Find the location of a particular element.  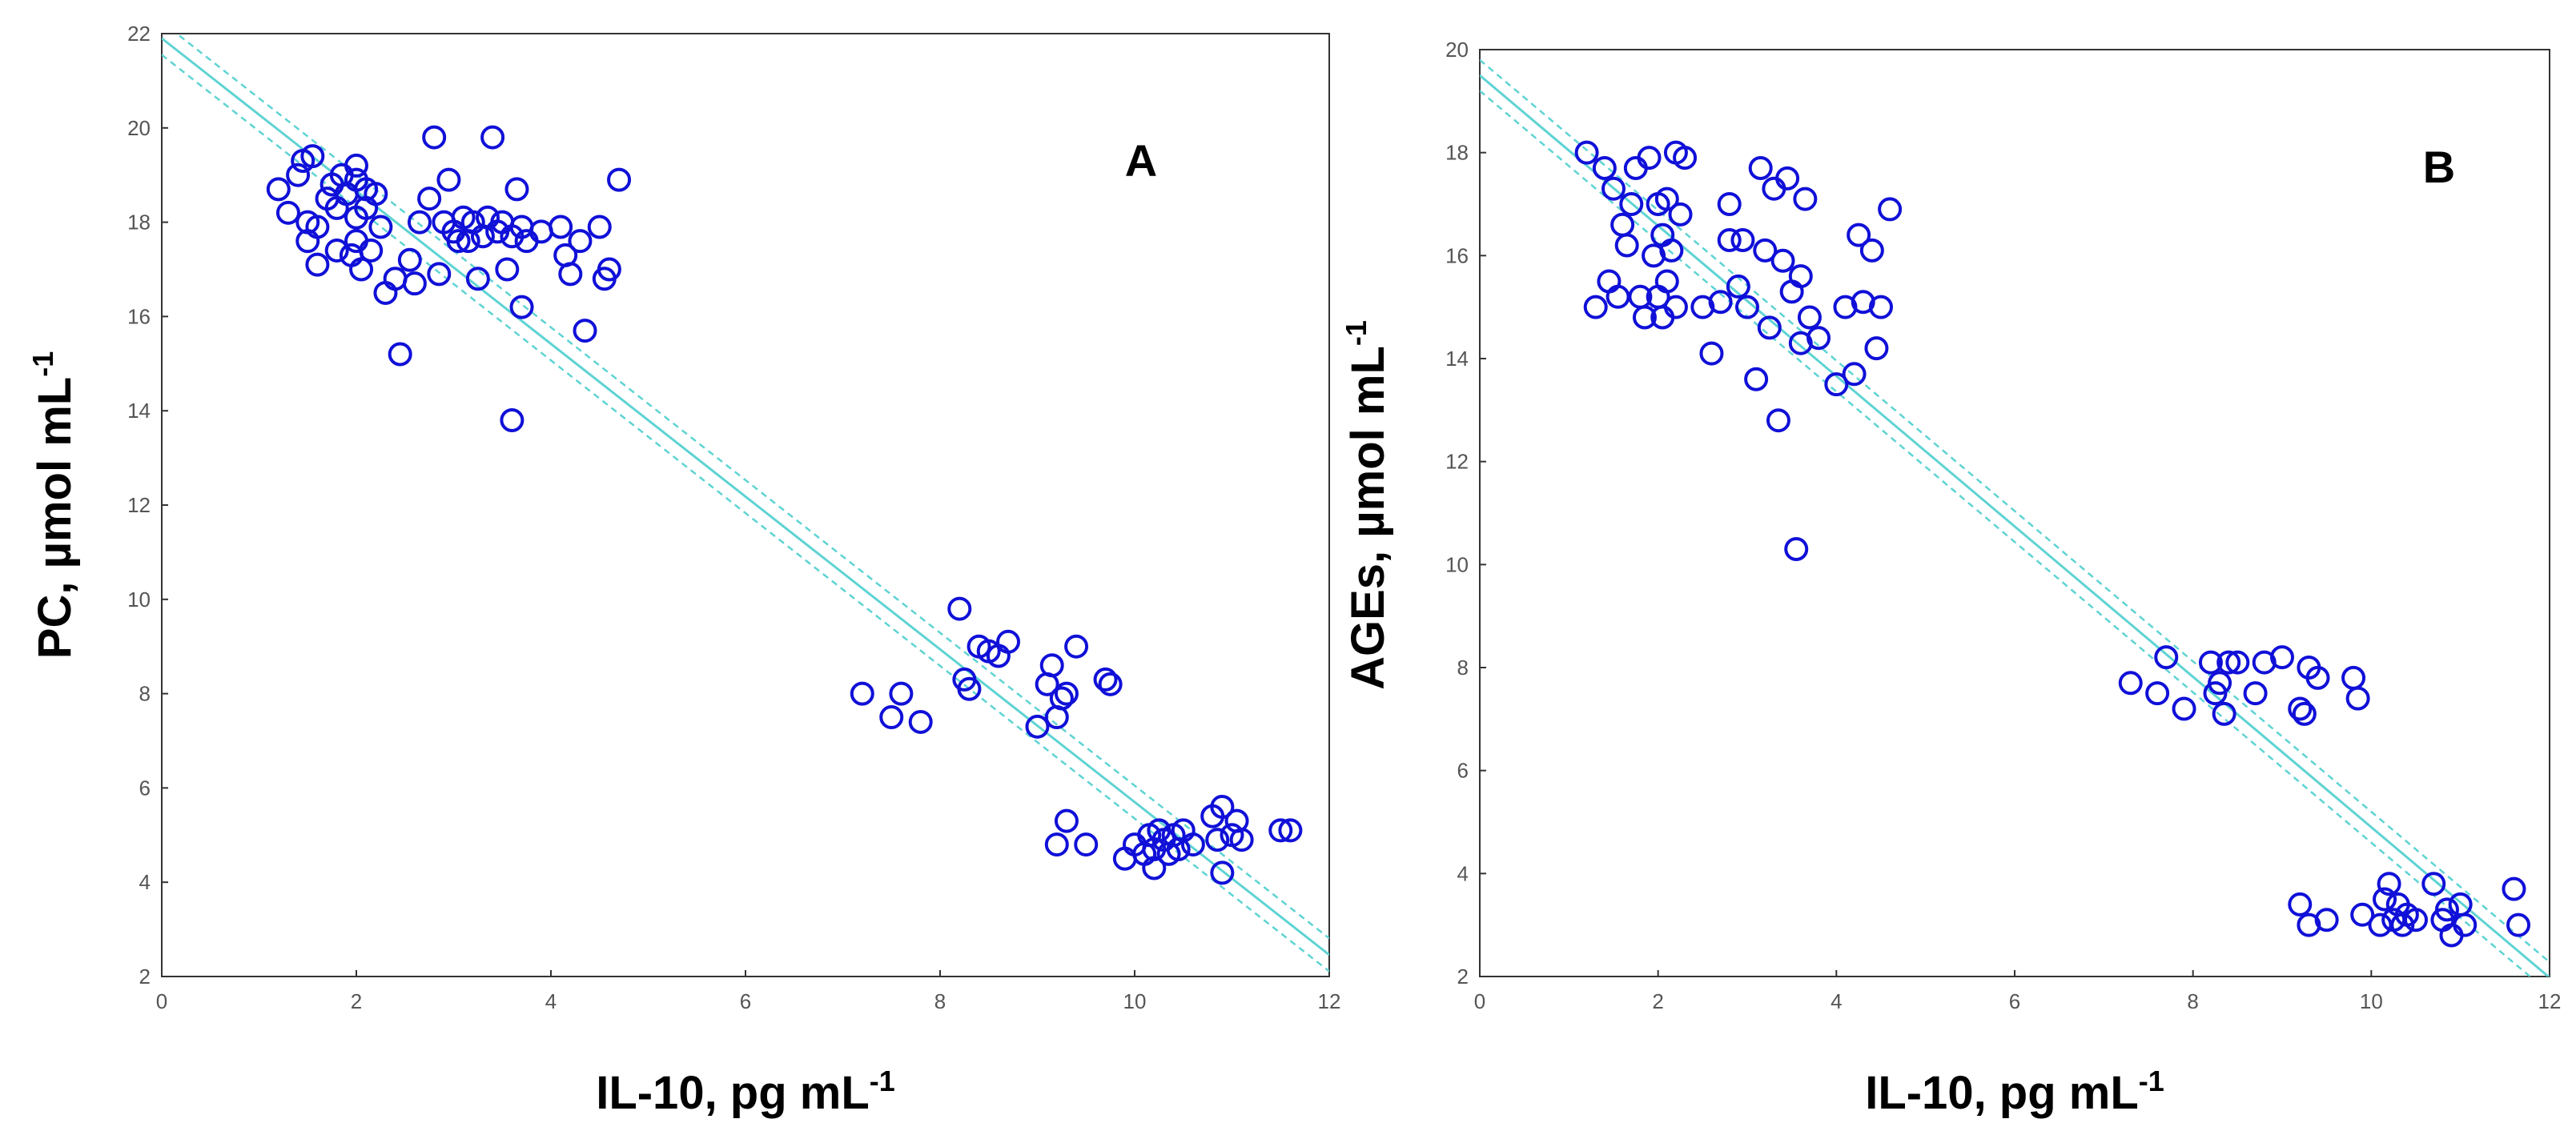

panel-a-x-tick-label: 6 is located at coordinates (745, 1001).